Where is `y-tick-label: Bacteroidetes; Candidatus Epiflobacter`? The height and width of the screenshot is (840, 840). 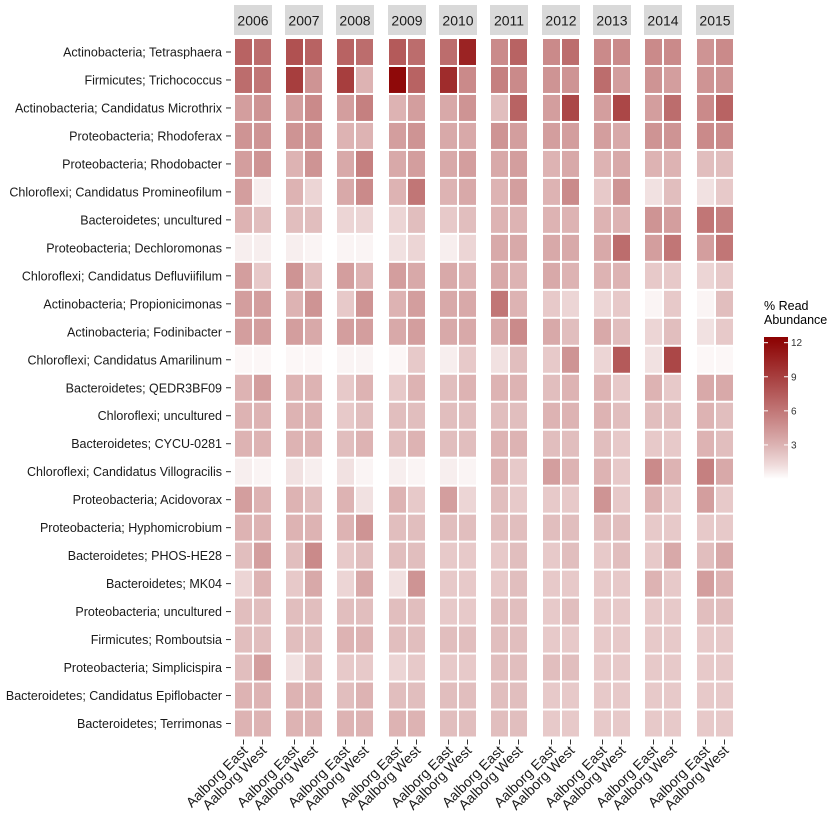
y-tick-label: Bacteroidetes; Candidatus Epiflobacter is located at coordinates (114, 696).